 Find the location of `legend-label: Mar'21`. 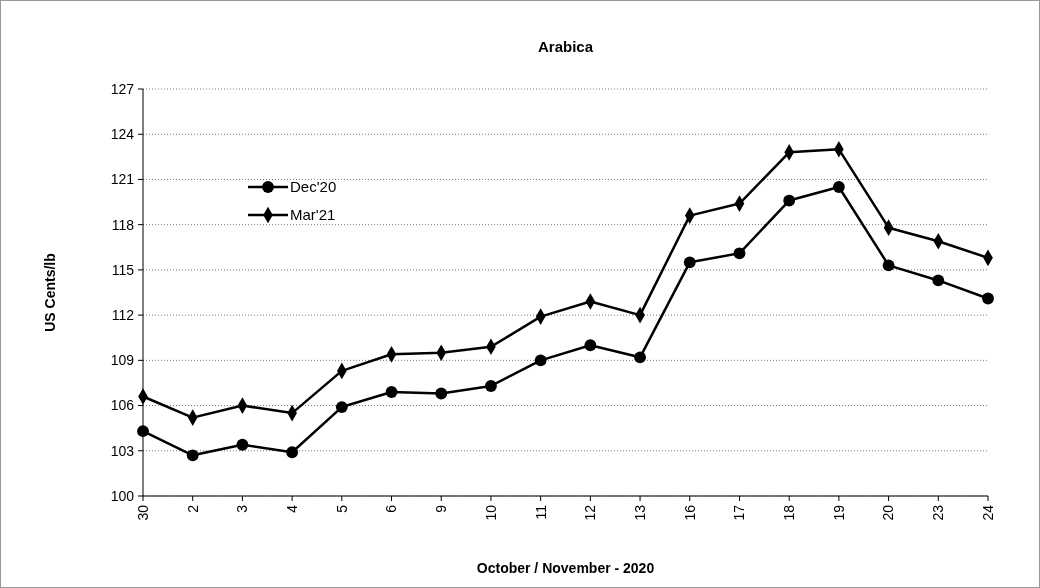

legend-label: Mar'21 is located at coordinates (313, 215).